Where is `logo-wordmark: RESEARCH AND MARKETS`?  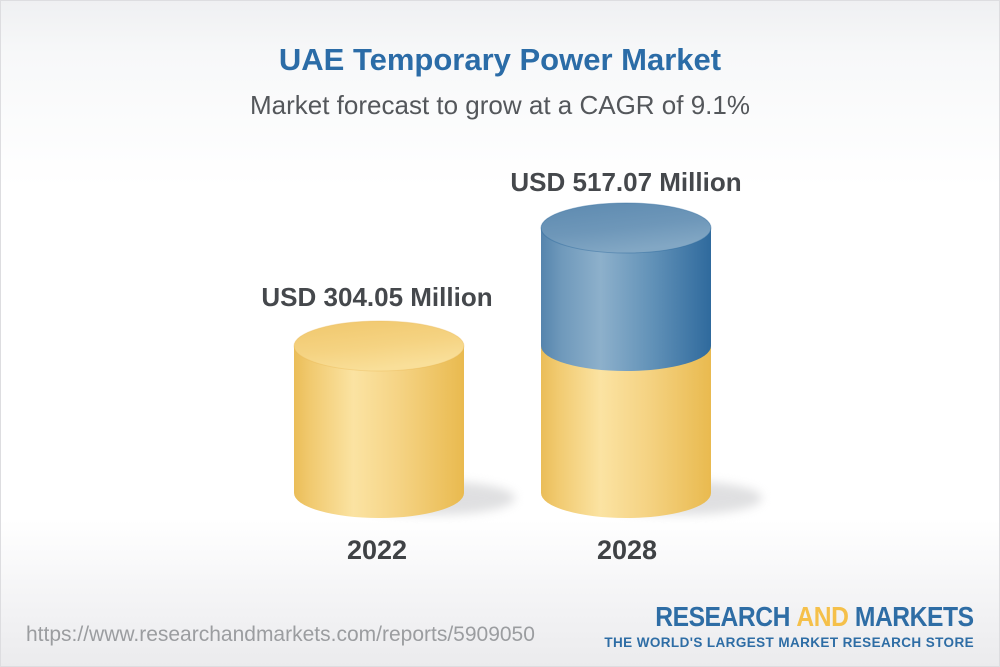 logo-wordmark: RESEARCH AND MARKETS is located at coordinates (812, 617).